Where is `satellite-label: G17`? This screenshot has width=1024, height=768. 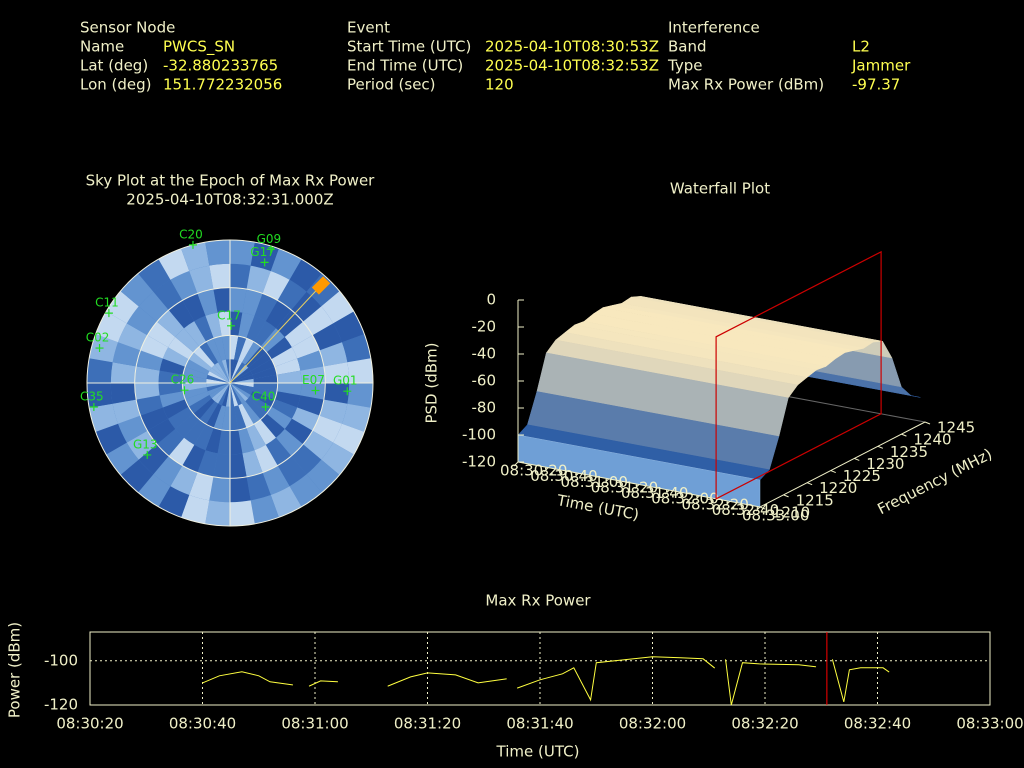 satellite-label: G17 is located at coordinates (262, 252).